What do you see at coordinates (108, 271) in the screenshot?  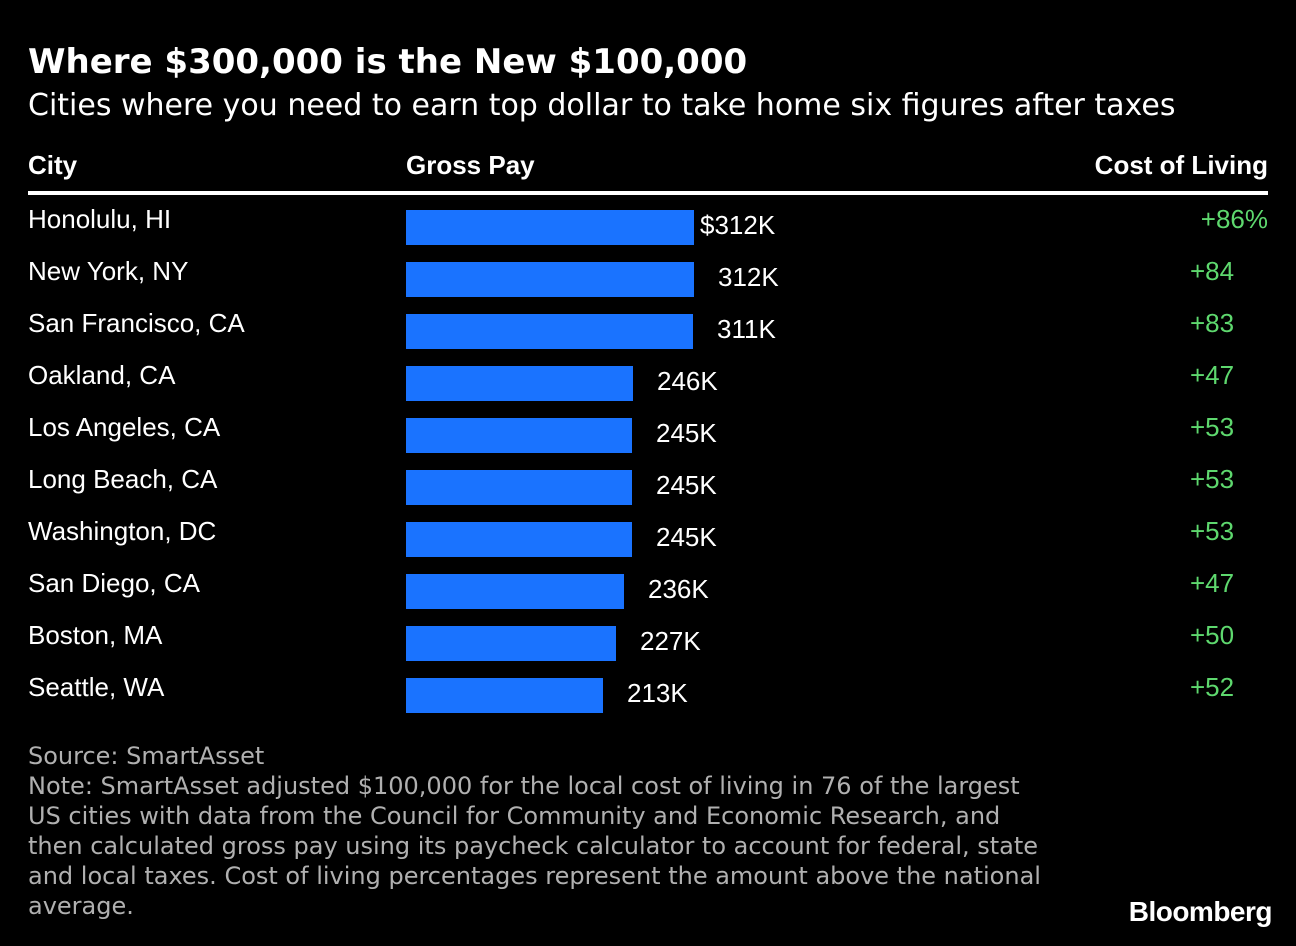 I see `city-label: New York, NY` at bounding box center [108, 271].